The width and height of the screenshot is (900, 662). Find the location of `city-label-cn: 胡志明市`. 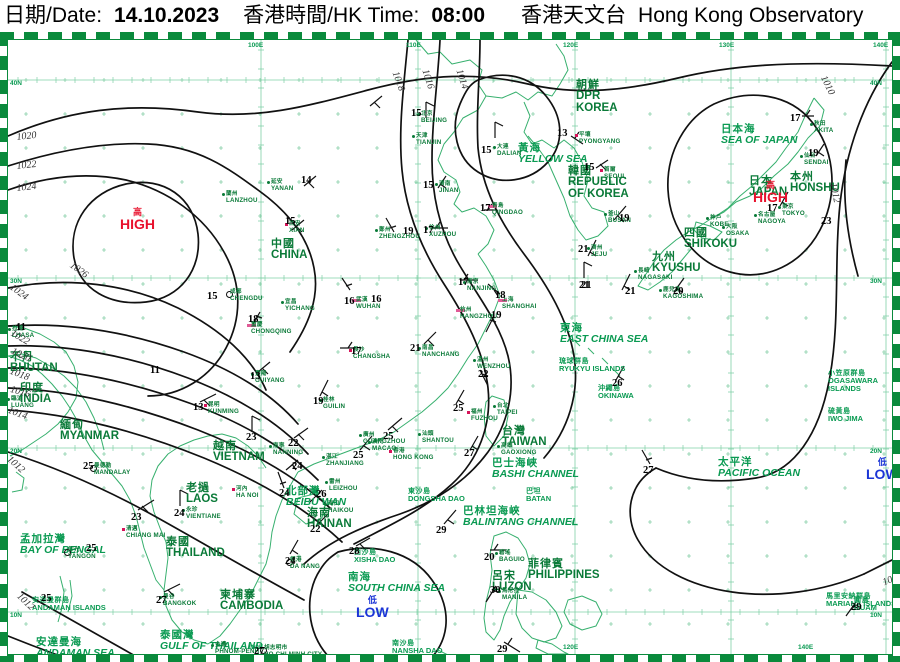

city-label-cn: 胡志明市 is located at coordinates (276, 648).